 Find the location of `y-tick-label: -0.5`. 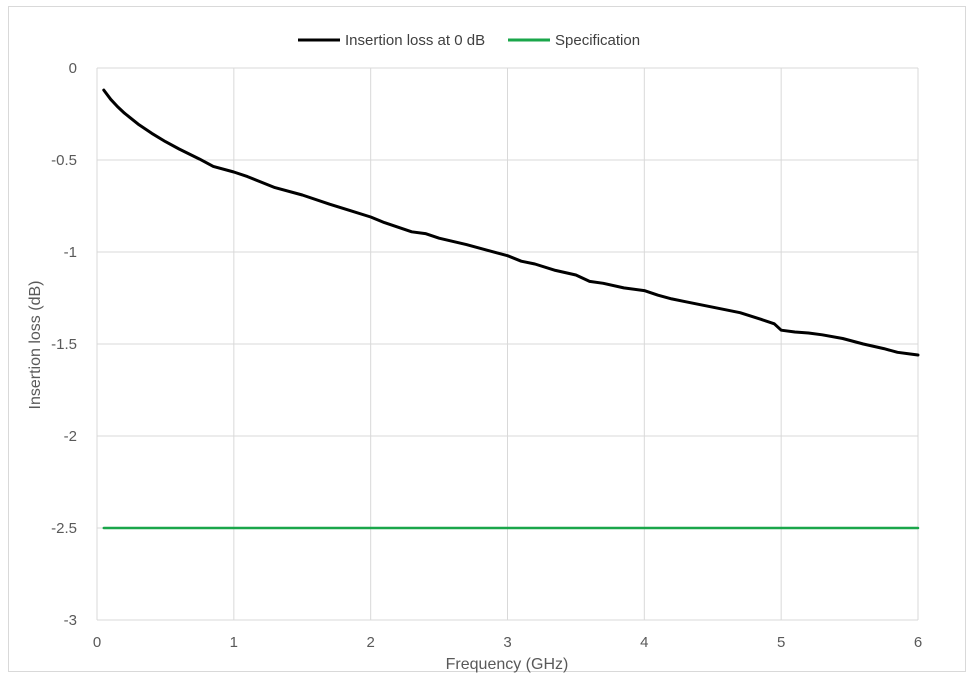

y-tick-label: -0.5 is located at coordinates (64, 160).